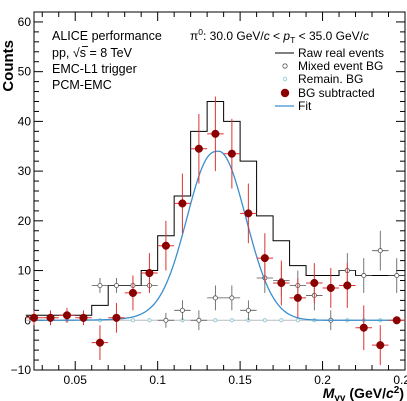 Image resolution: width=407 pixels, height=401 pixels. I want to click on legend-remain-swatch, so click(285, 79).